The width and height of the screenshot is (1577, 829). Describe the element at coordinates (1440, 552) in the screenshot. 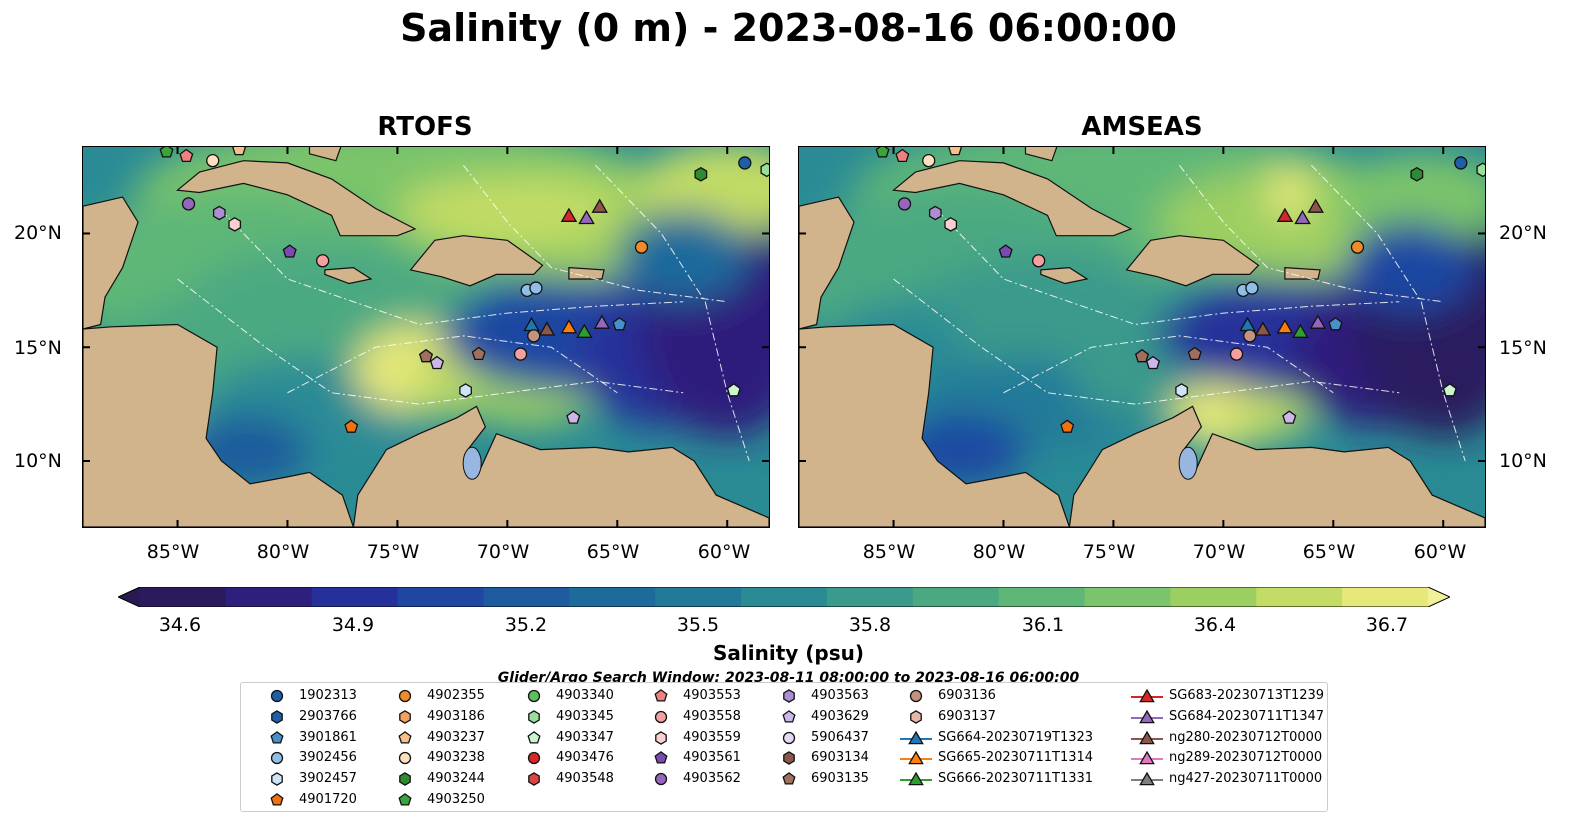

I see `lon-label-right-60w: 60°W` at that location.